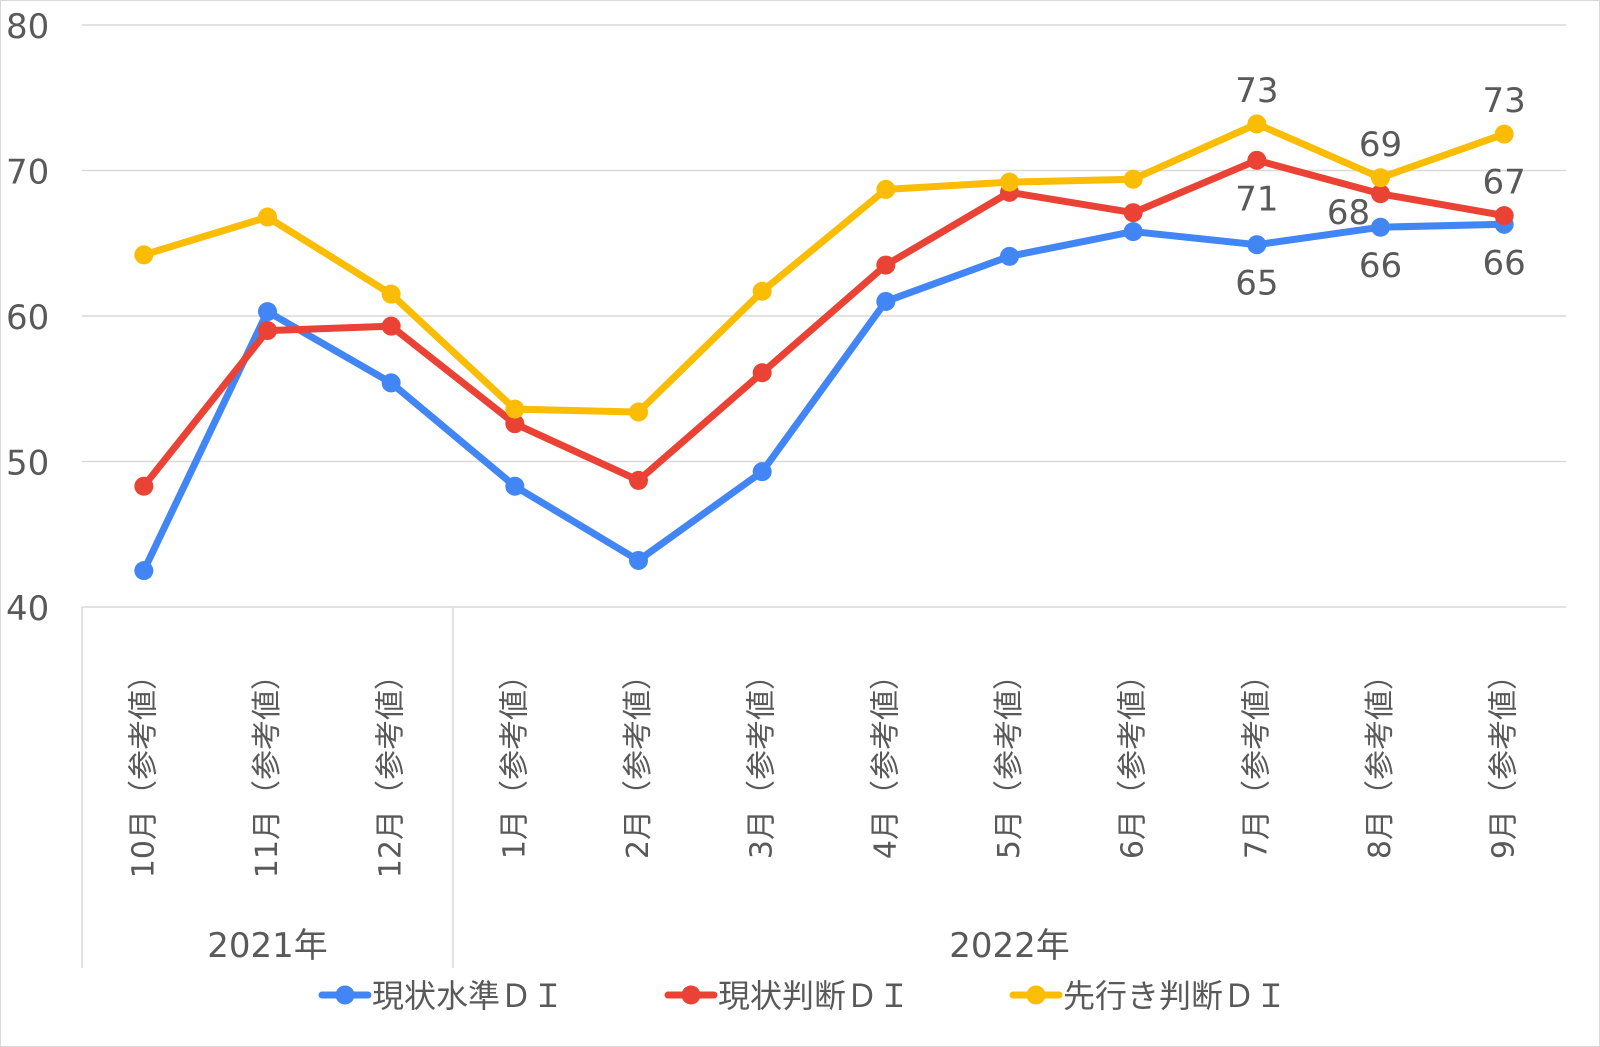  I want to click on y-tick-label: 80, so click(27, 27).